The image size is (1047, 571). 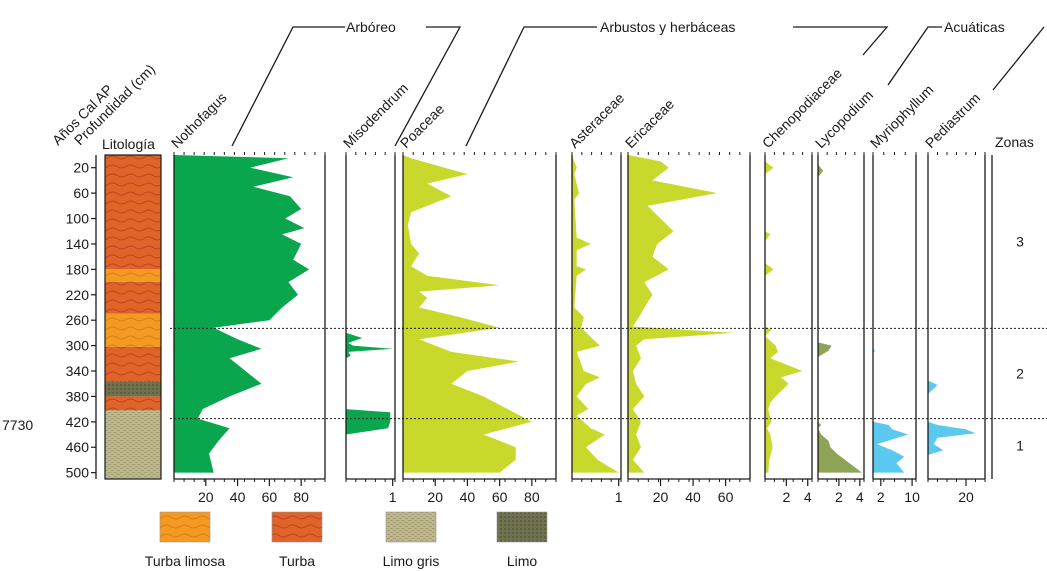 I want to click on series-area-myriophyllum, so click(x=891, y=314).